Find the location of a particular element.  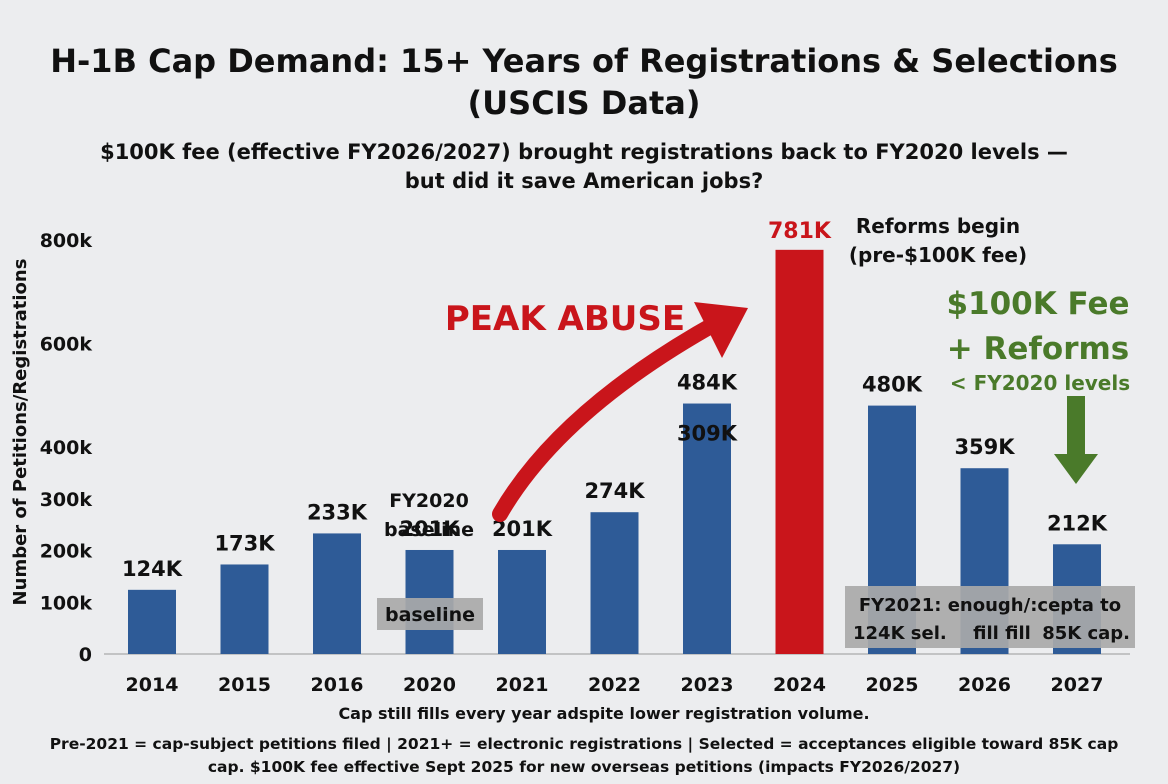

x-tick-label: 2025 is located at coordinates (892, 685).